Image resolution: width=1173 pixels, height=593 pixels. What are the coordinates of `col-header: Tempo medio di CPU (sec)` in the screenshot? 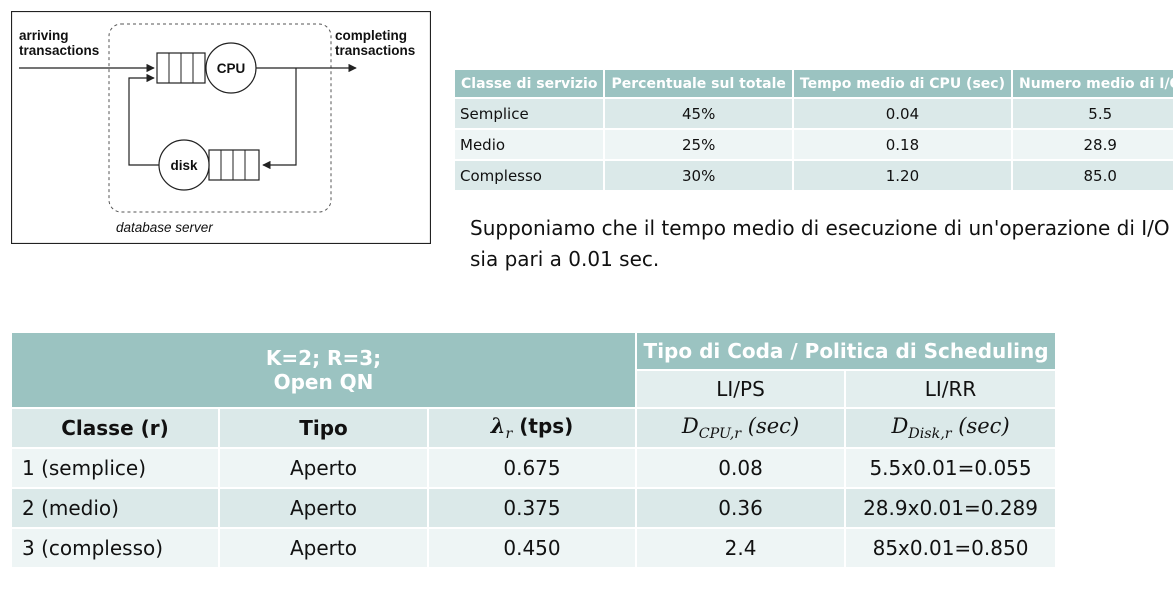 It's located at (902, 83).